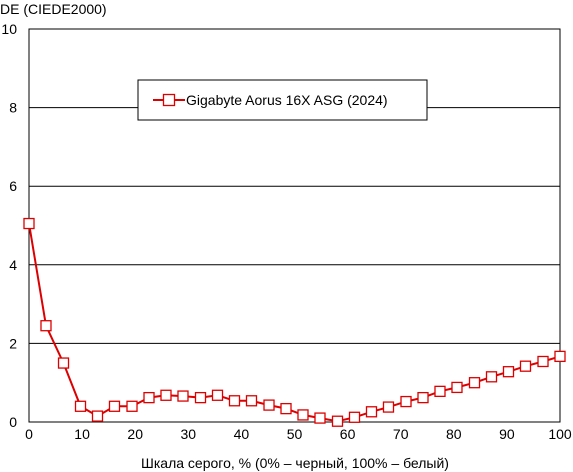  What do you see at coordinates (13, 108) in the screenshot?
I see `y-tick-label: 8` at bounding box center [13, 108].